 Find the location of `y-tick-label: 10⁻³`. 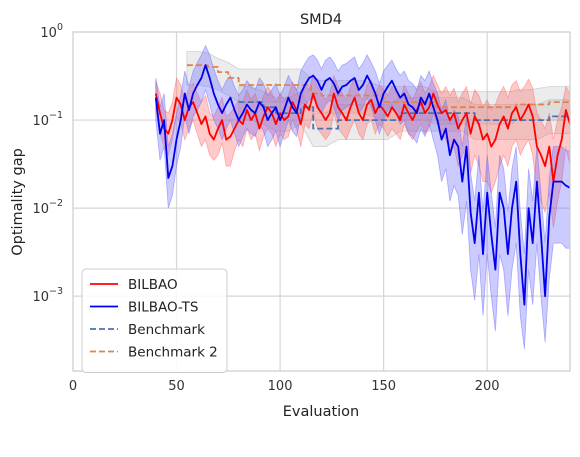

y-tick-label: 10⁻³ is located at coordinates (47, 295).